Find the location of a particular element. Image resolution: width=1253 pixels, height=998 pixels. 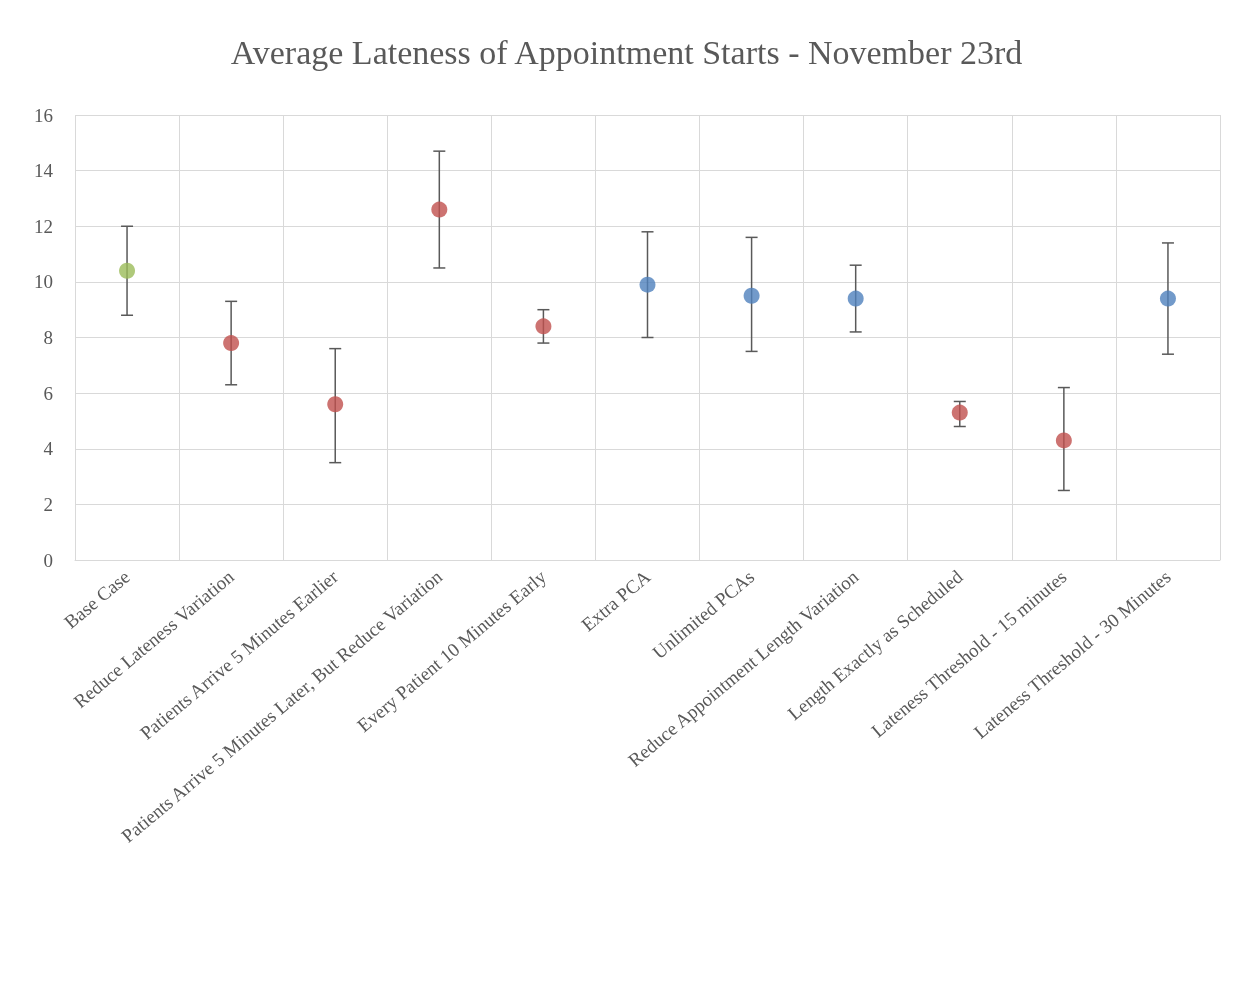

y-tick-label: 6 is located at coordinates (48, 393).